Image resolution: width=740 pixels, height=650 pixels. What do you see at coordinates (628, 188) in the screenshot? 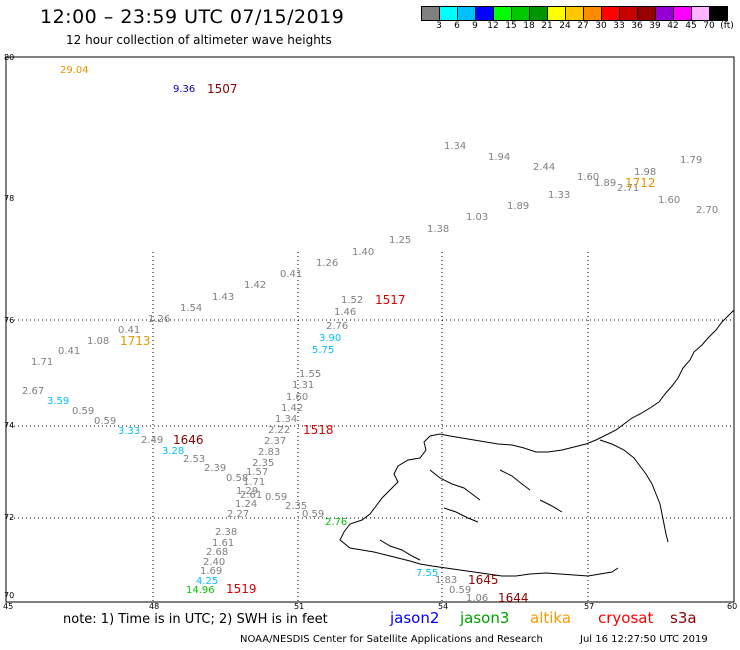
I see `wave-height-value: 2.71` at bounding box center [628, 188].